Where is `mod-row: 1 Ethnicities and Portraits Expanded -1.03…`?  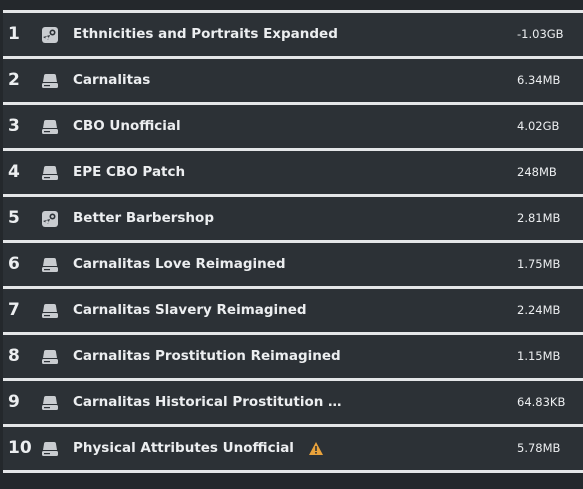 mod-row: 1 Ethnicities and Portraits Expanded -1.03… is located at coordinates (293, 36).